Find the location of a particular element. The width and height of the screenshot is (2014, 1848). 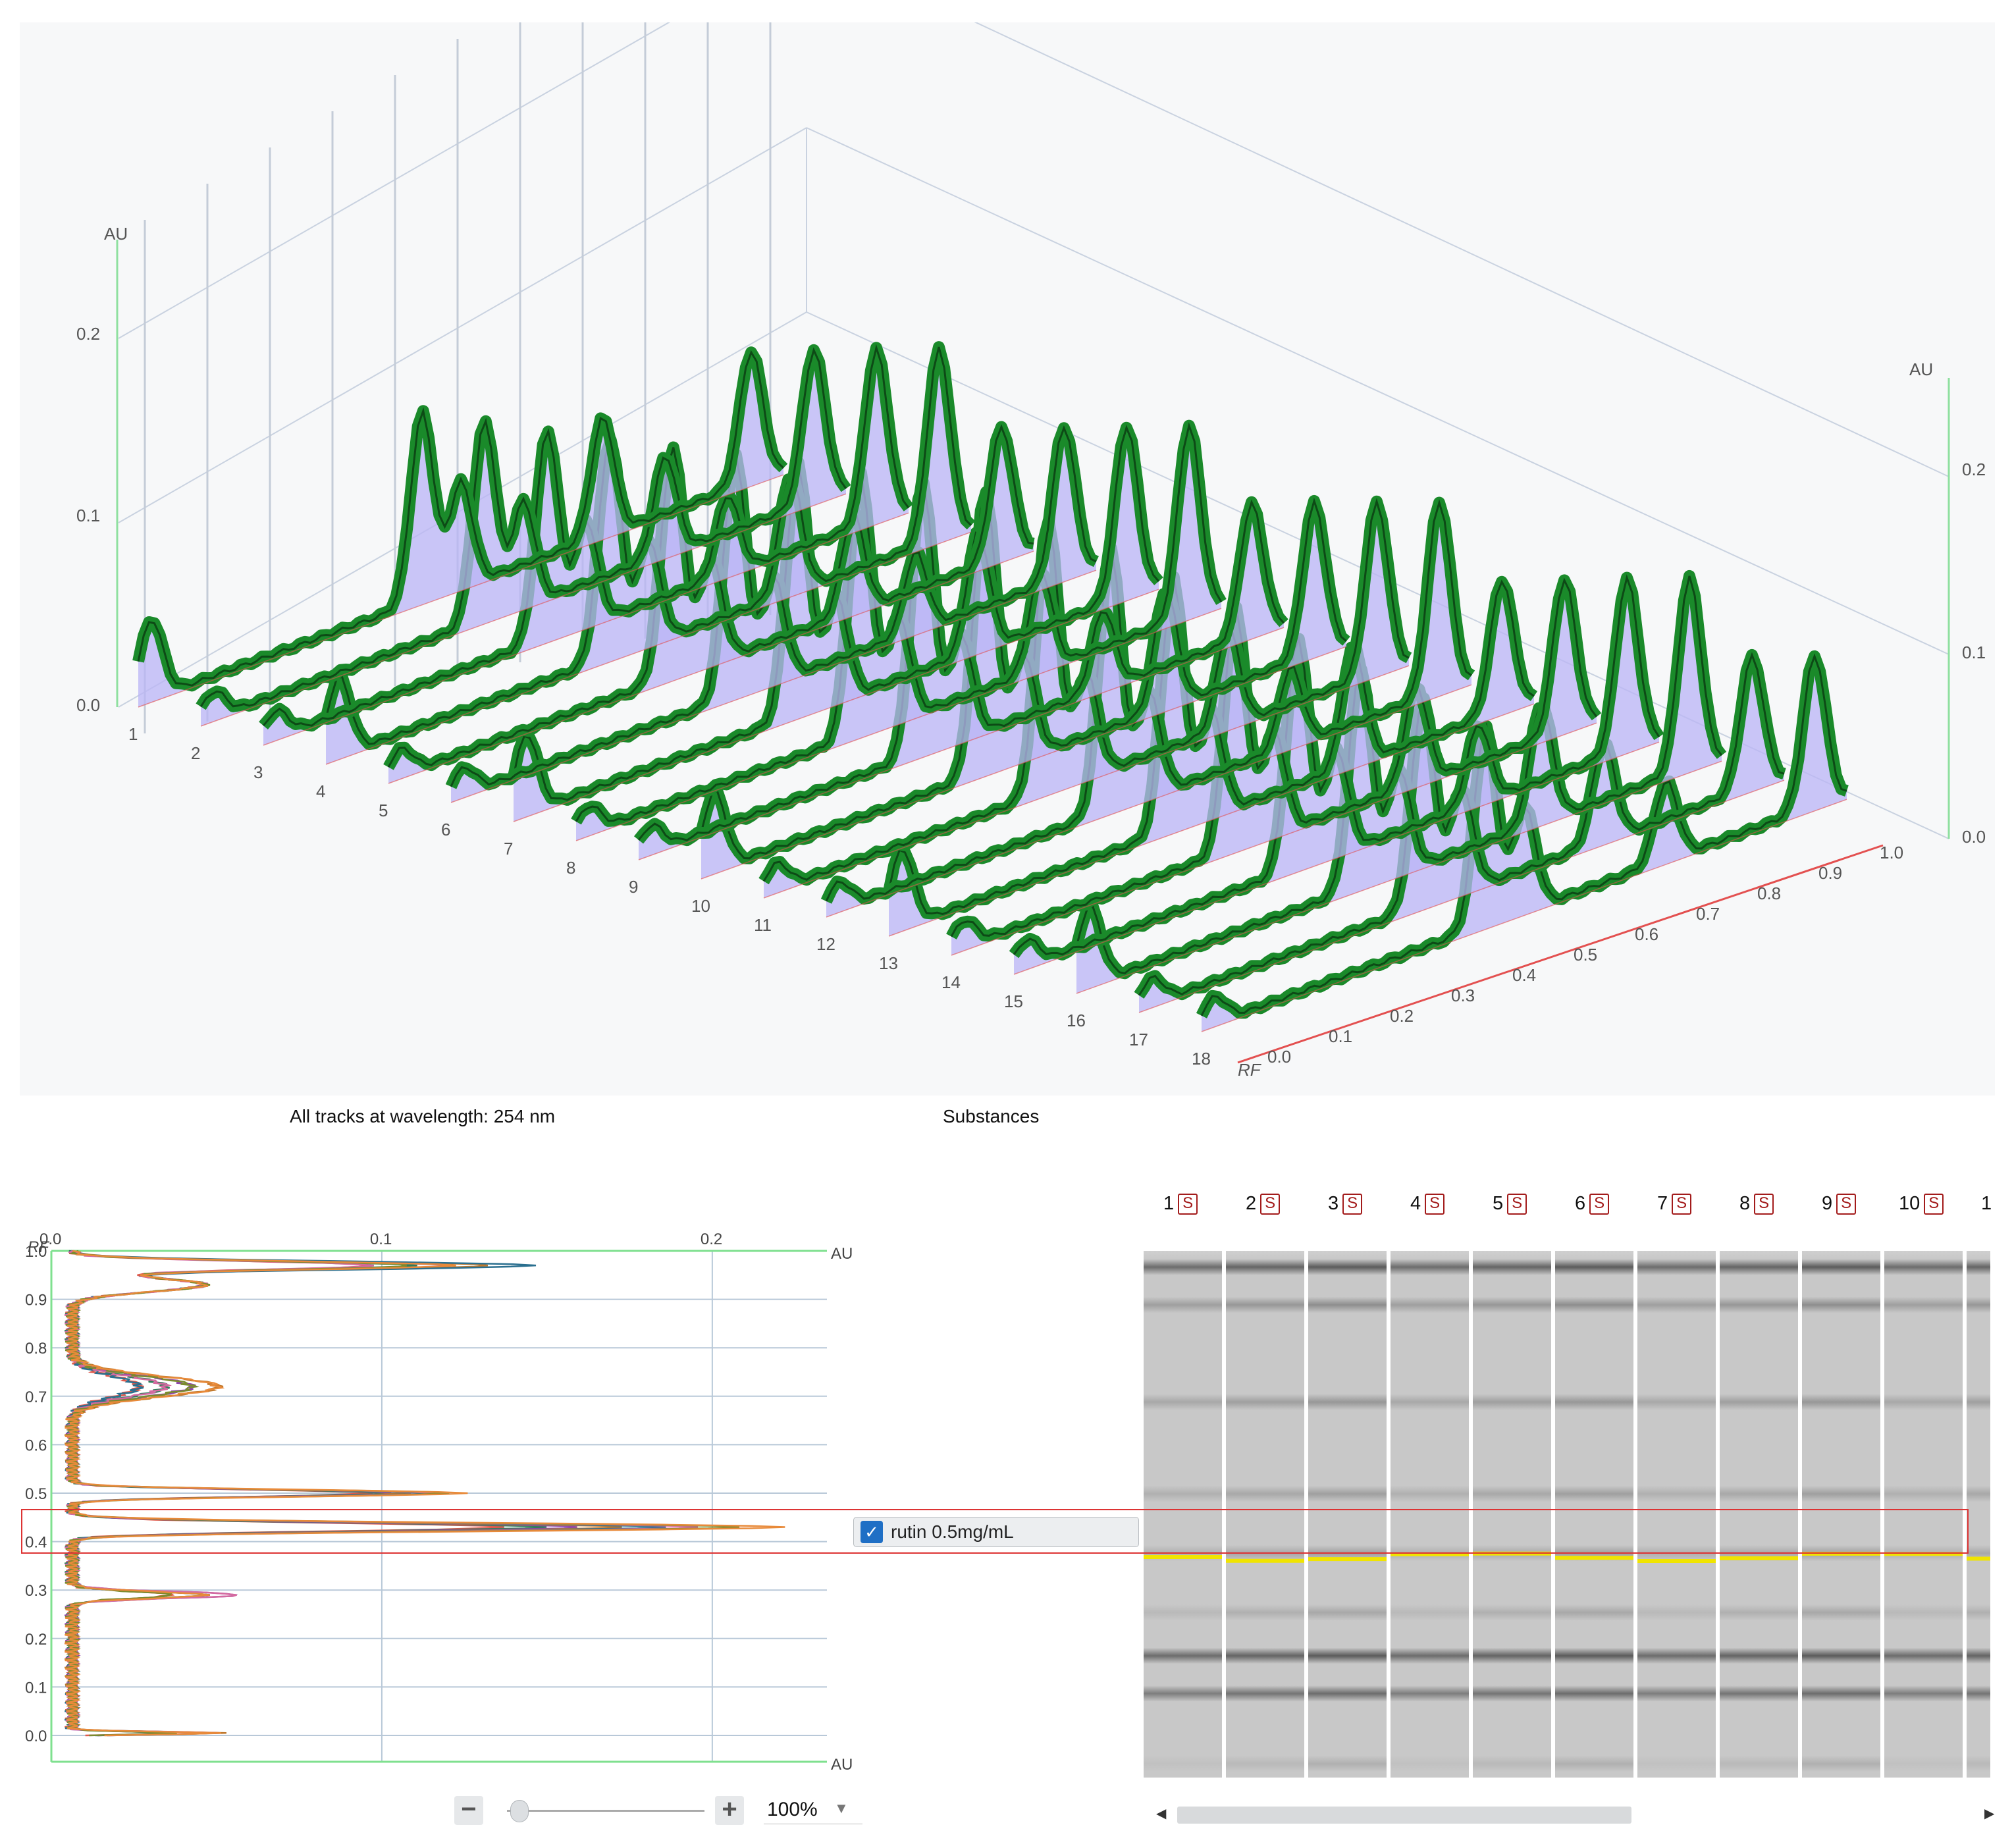

au-tick-label-right: 0.0 is located at coordinates (1974, 837).